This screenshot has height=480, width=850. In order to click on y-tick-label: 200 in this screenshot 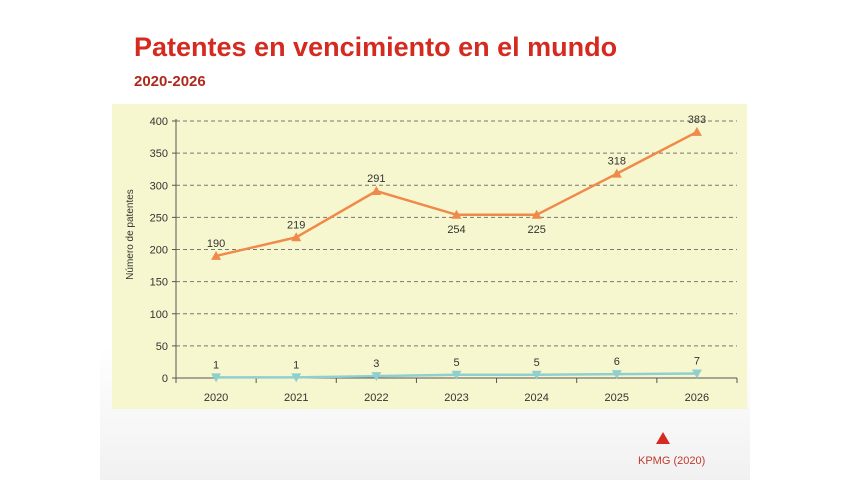, I will do `click(159, 251)`.